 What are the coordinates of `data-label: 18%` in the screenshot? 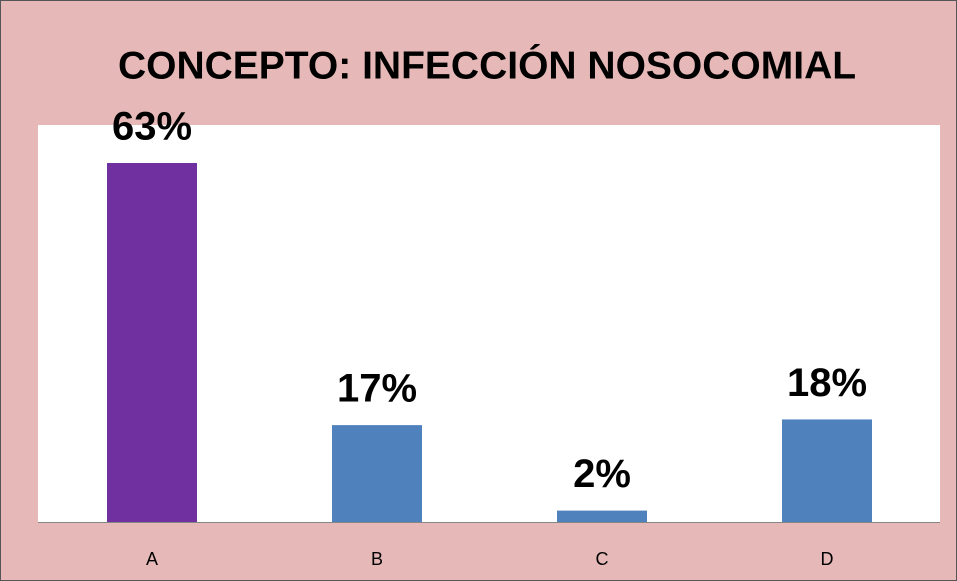 It's located at (827, 383).